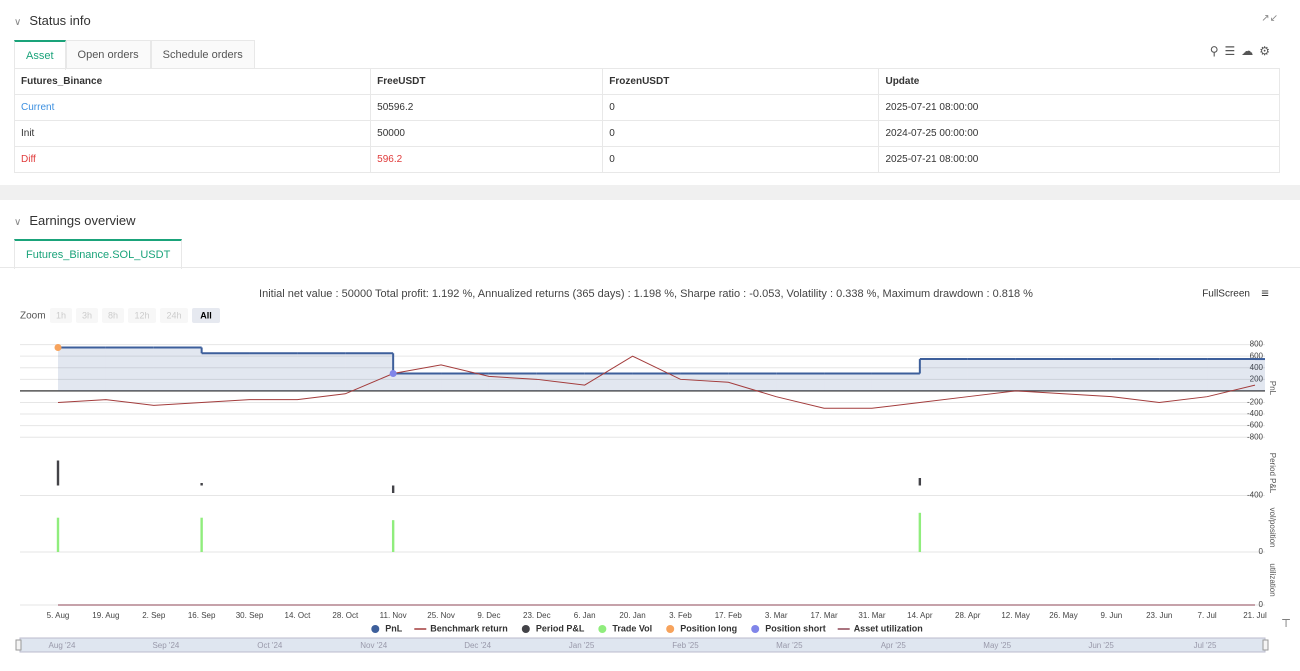 The height and width of the screenshot is (671, 1300). What do you see at coordinates (741, 81) in the screenshot?
I see `header-cell: FrozenUSDT` at bounding box center [741, 81].